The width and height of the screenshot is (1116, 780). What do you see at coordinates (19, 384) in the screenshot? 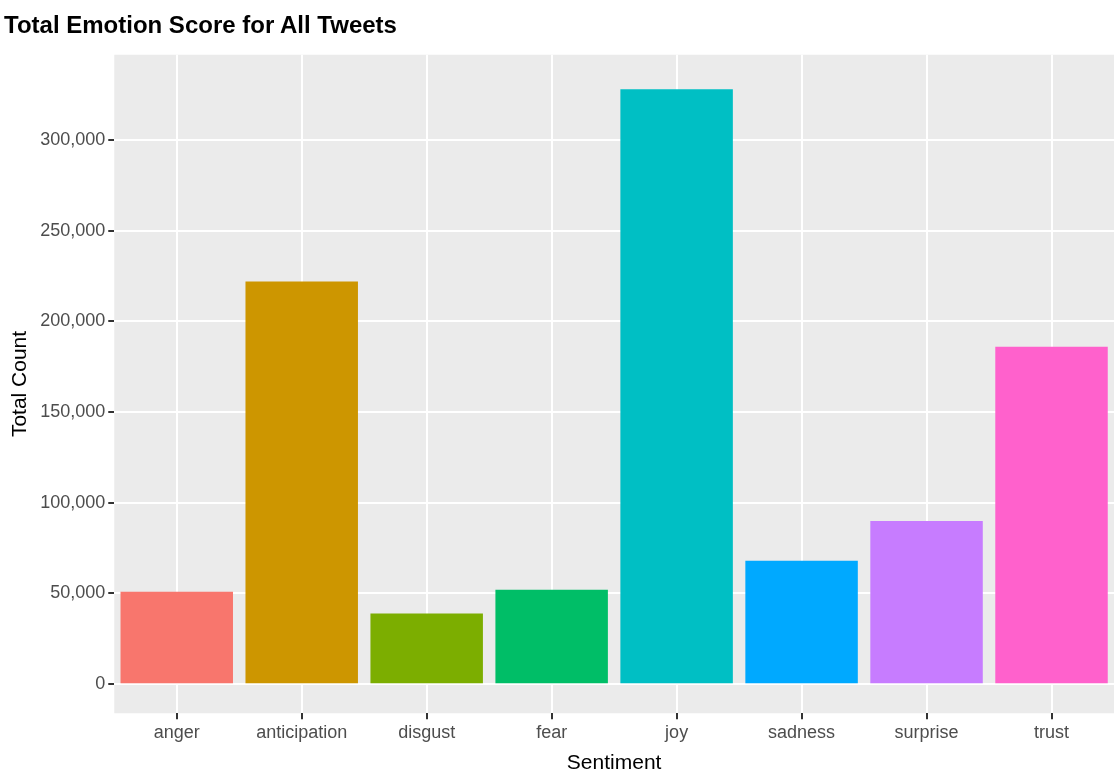
I see `y-axis-title: Total Count` at bounding box center [19, 384].